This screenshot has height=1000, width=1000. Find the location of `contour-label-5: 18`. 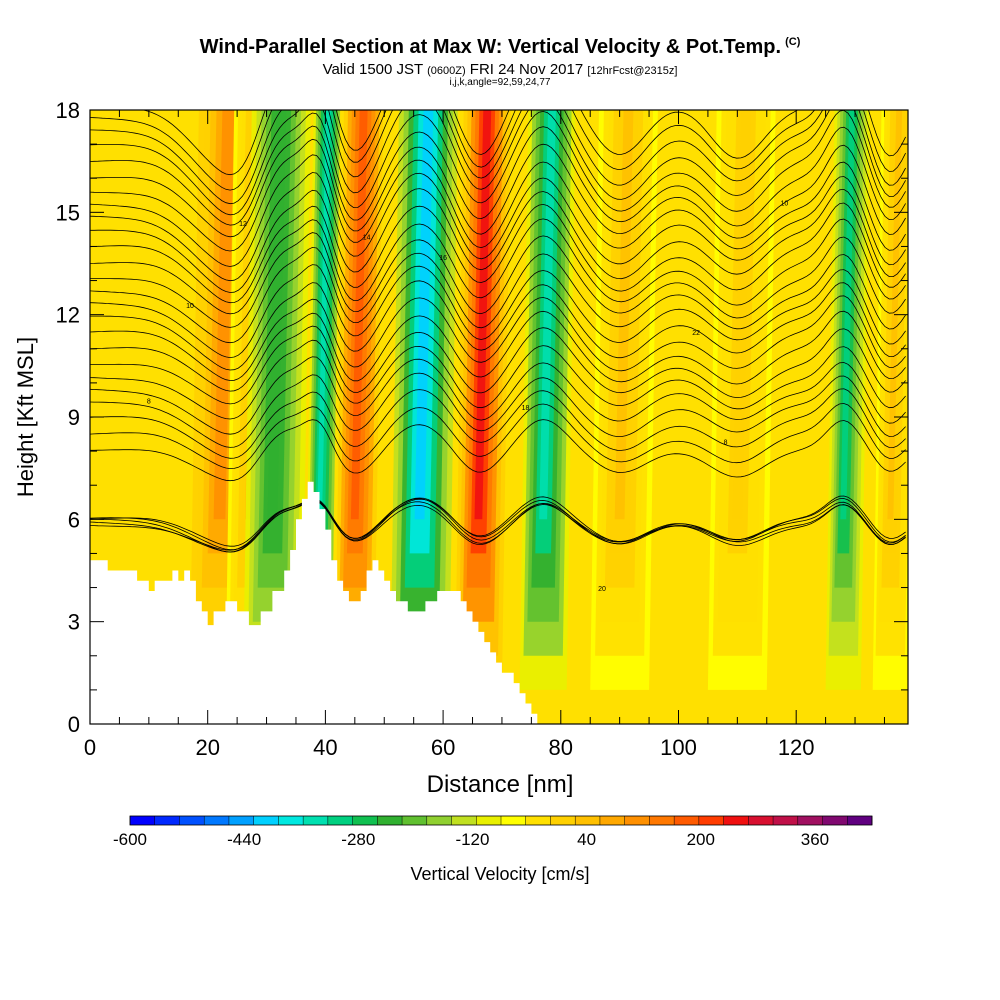

contour-label-5: 18 is located at coordinates (526, 408).